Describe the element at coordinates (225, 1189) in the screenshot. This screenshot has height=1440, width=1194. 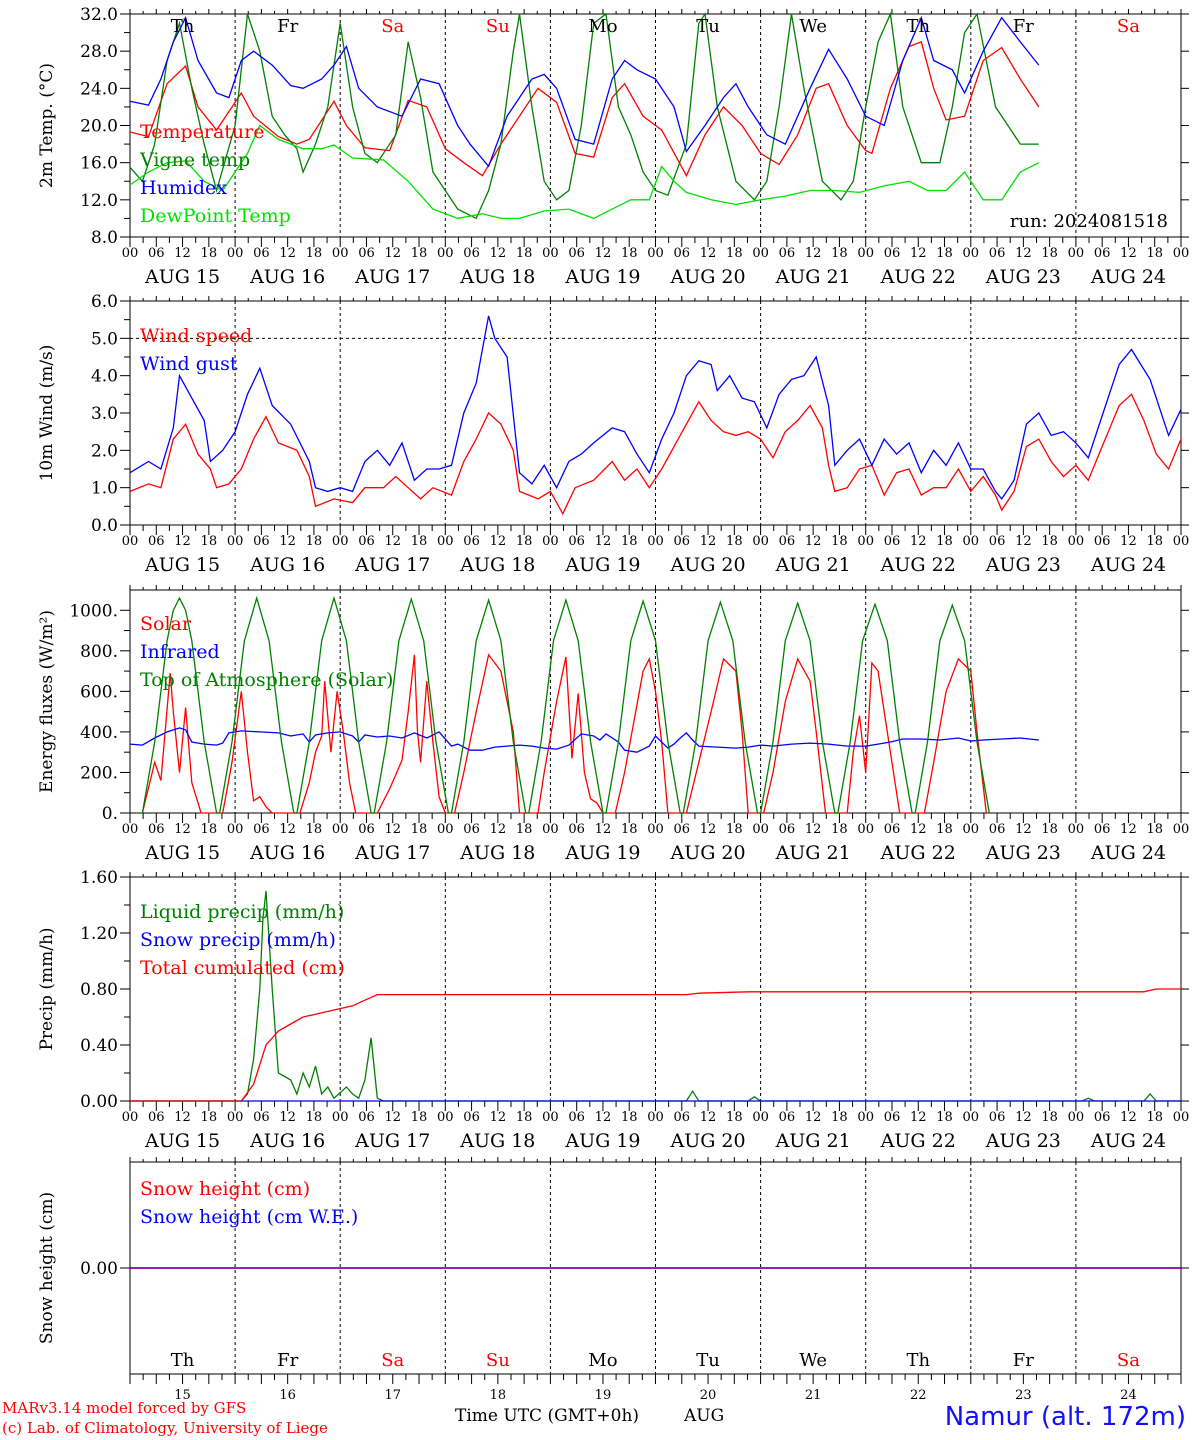
I see `legend-entry: Snow height (cm)` at that location.